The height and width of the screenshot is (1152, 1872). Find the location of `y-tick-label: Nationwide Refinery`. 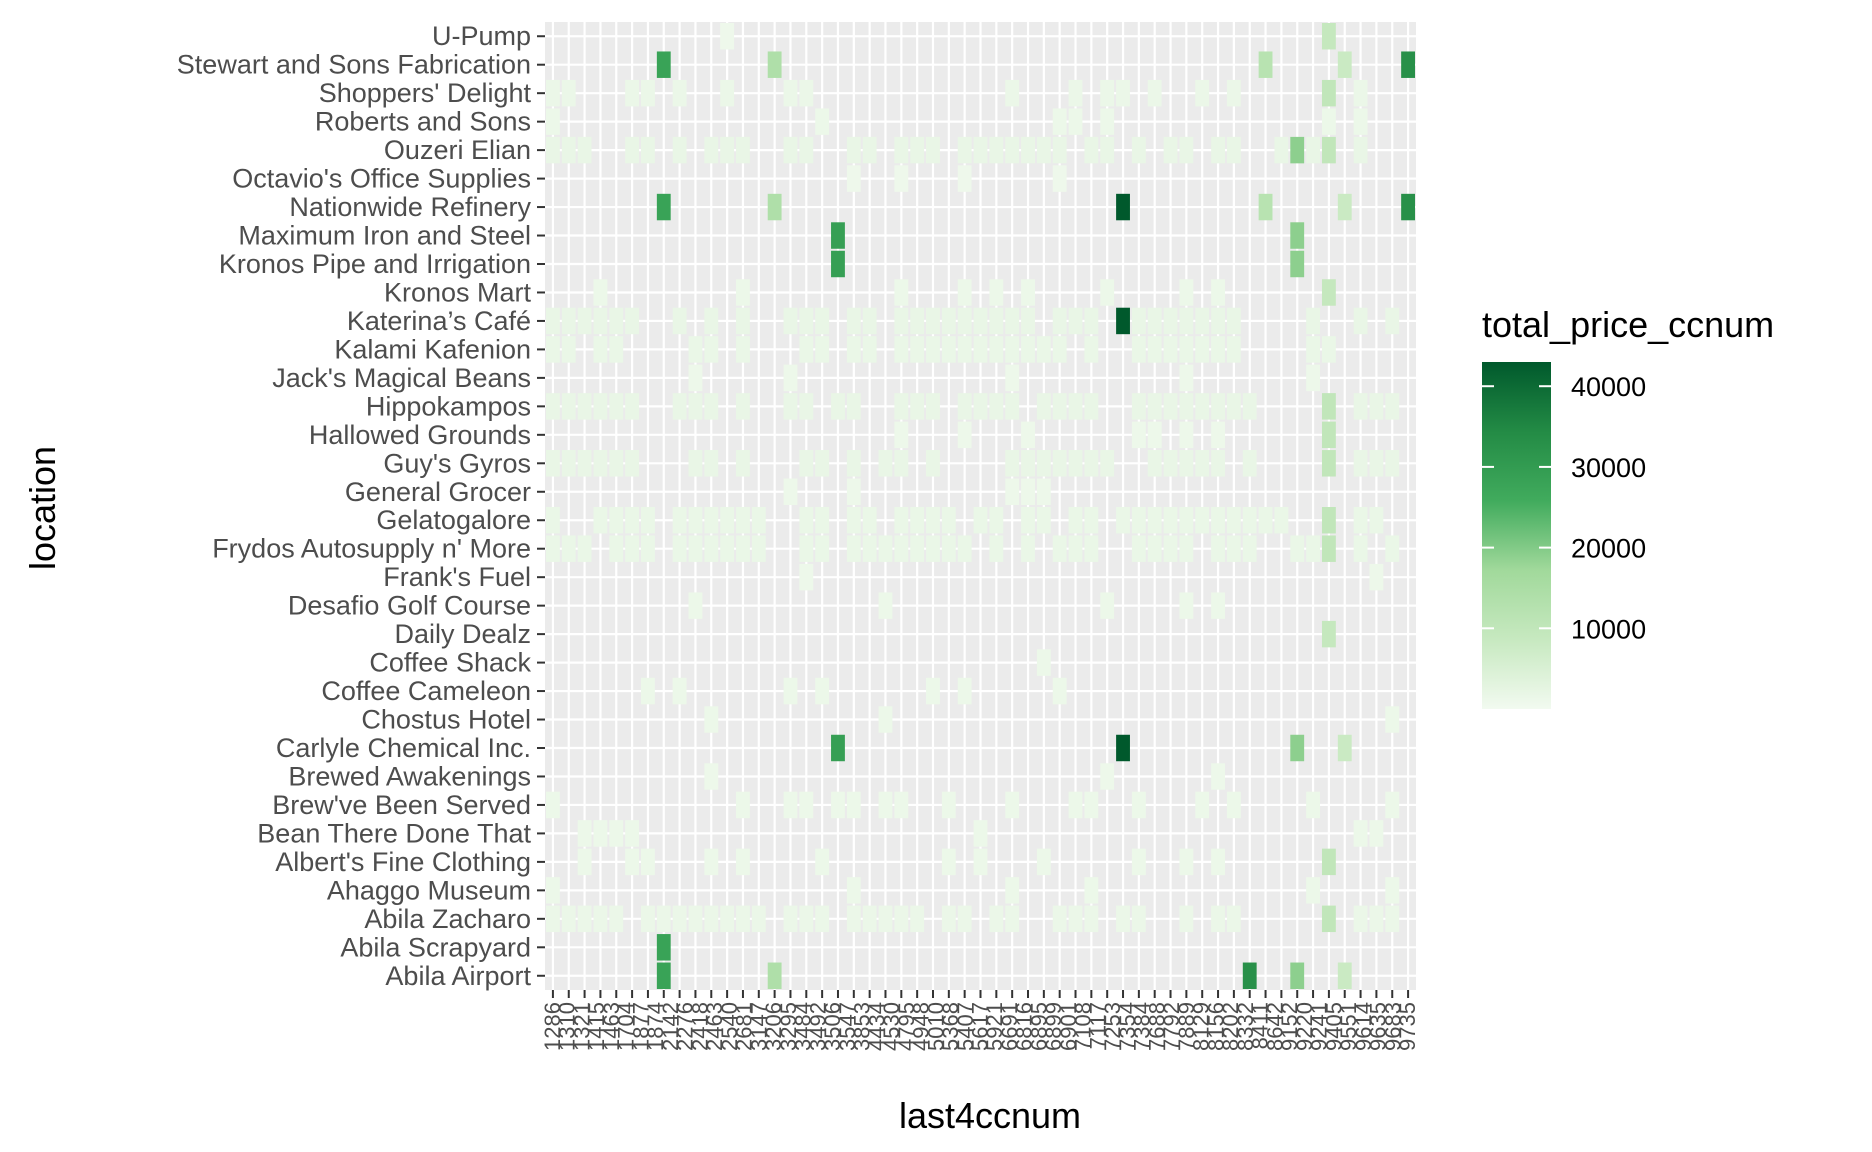

y-tick-label: Nationwide Refinery is located at coordinates (410, 207).